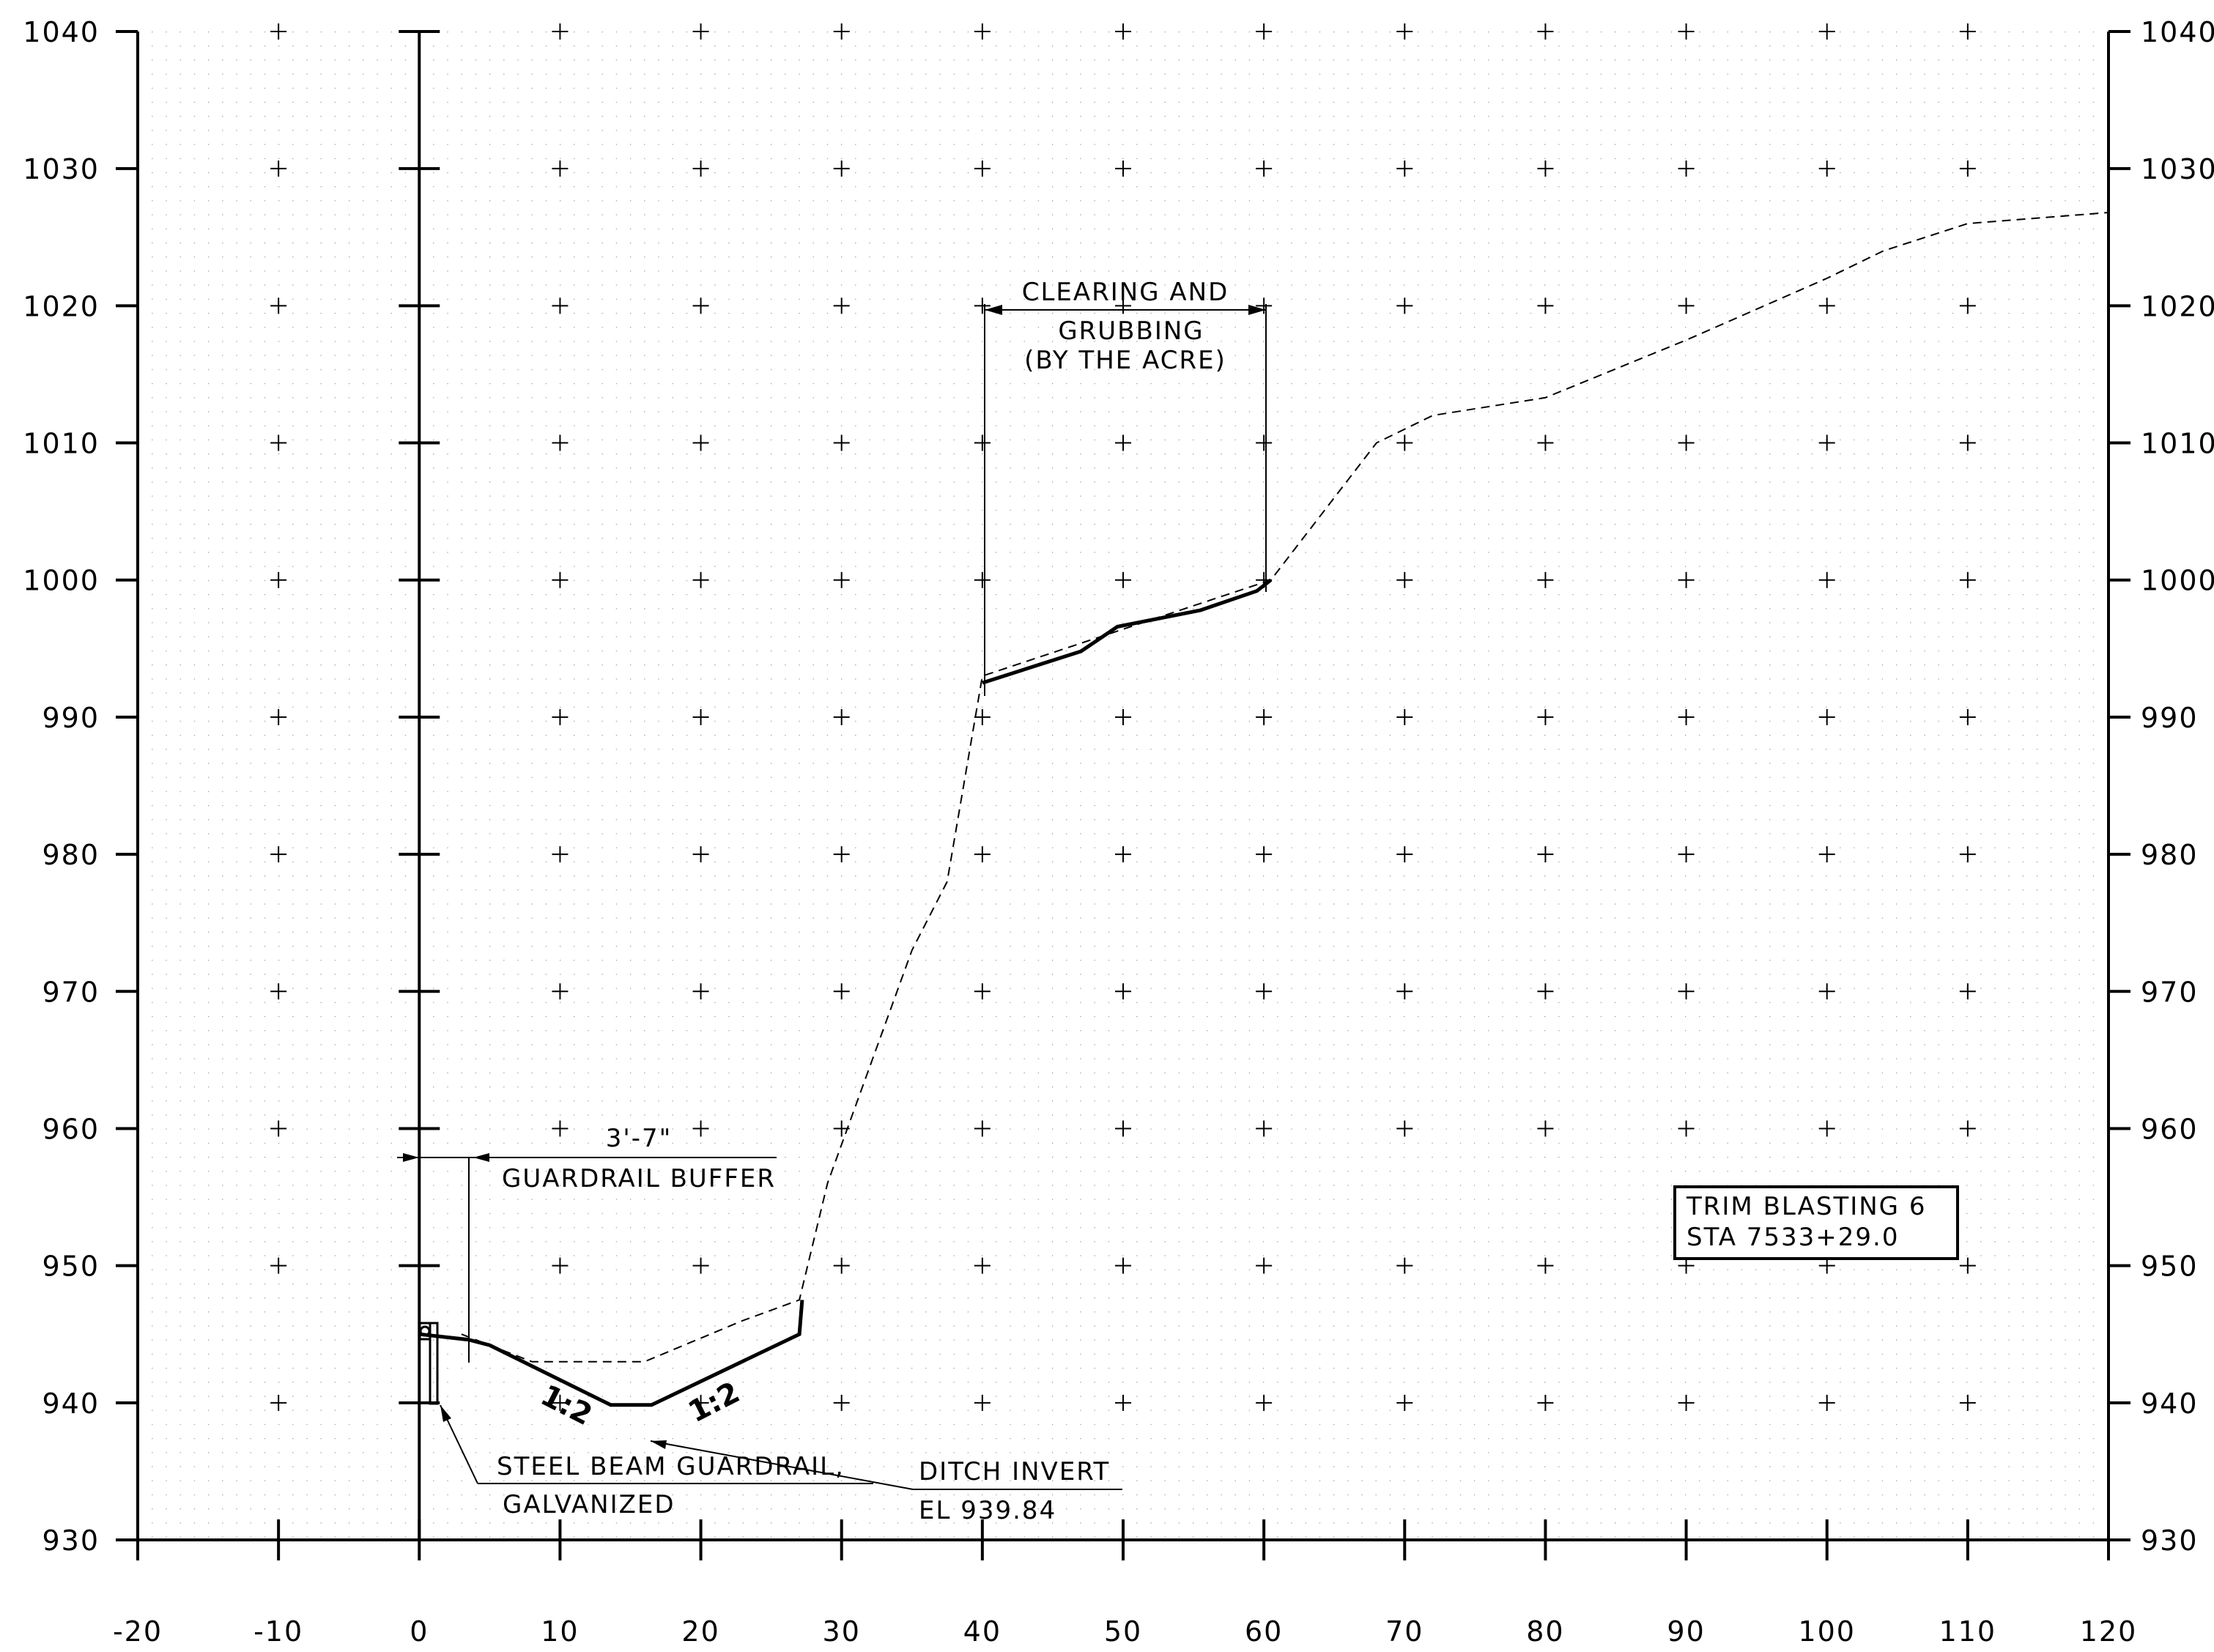  I want to click on y-tick-label-left: 1020, so click(61, 306).